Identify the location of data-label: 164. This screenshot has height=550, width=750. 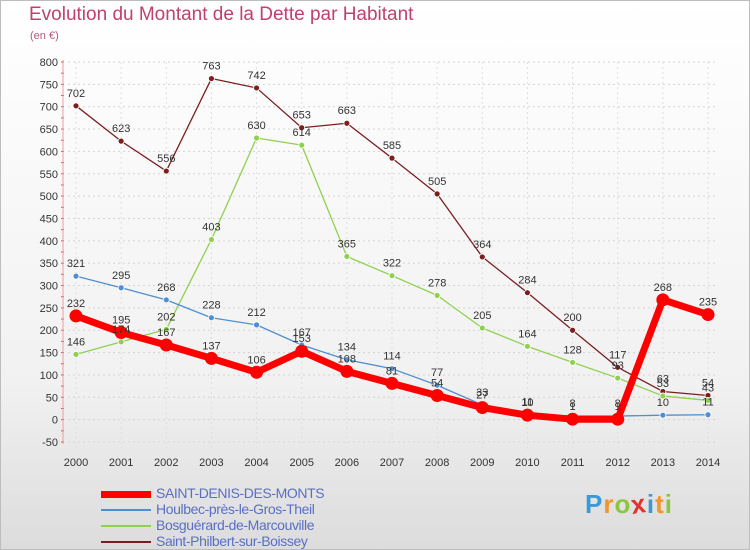
(527, 334).